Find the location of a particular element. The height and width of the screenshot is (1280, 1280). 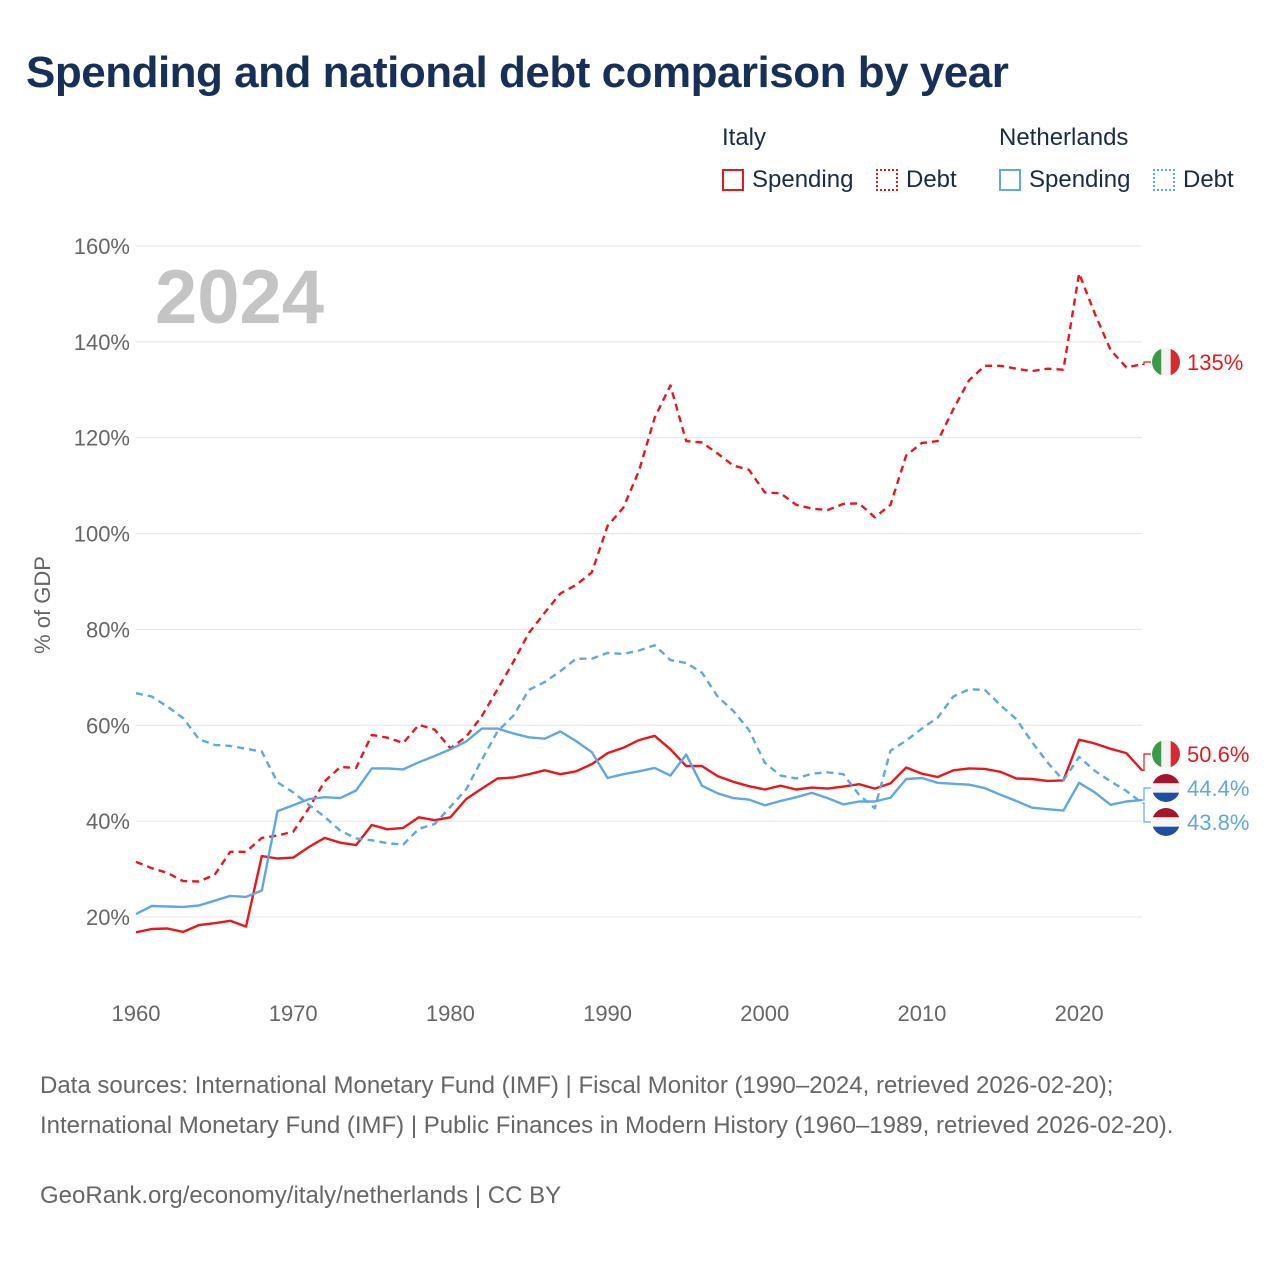

italy-spending-line is located at coordinates (639, 834).